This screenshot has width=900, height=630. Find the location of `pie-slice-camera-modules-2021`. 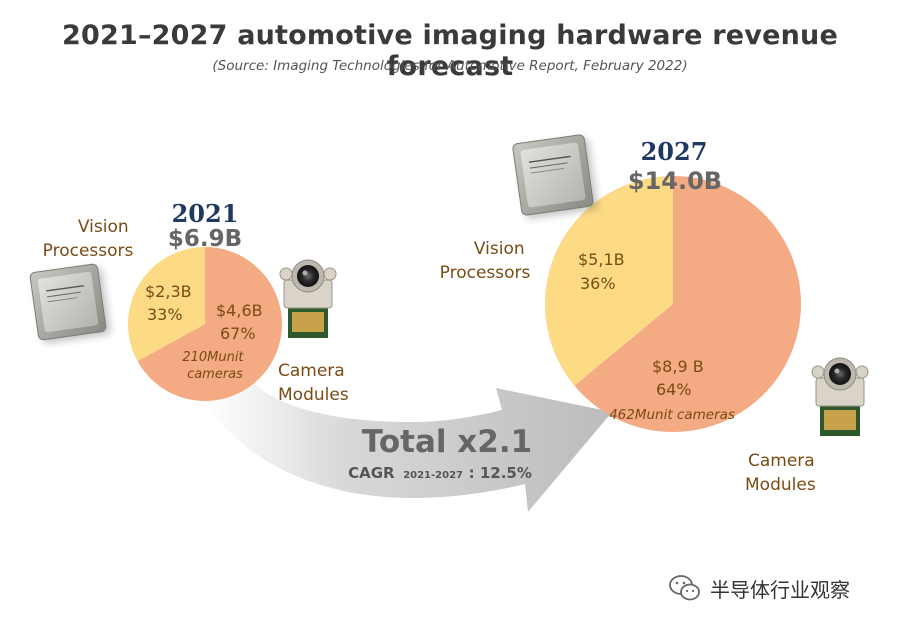

pie-slice-camera-modules-2021 is located at coordinates (209, 324).